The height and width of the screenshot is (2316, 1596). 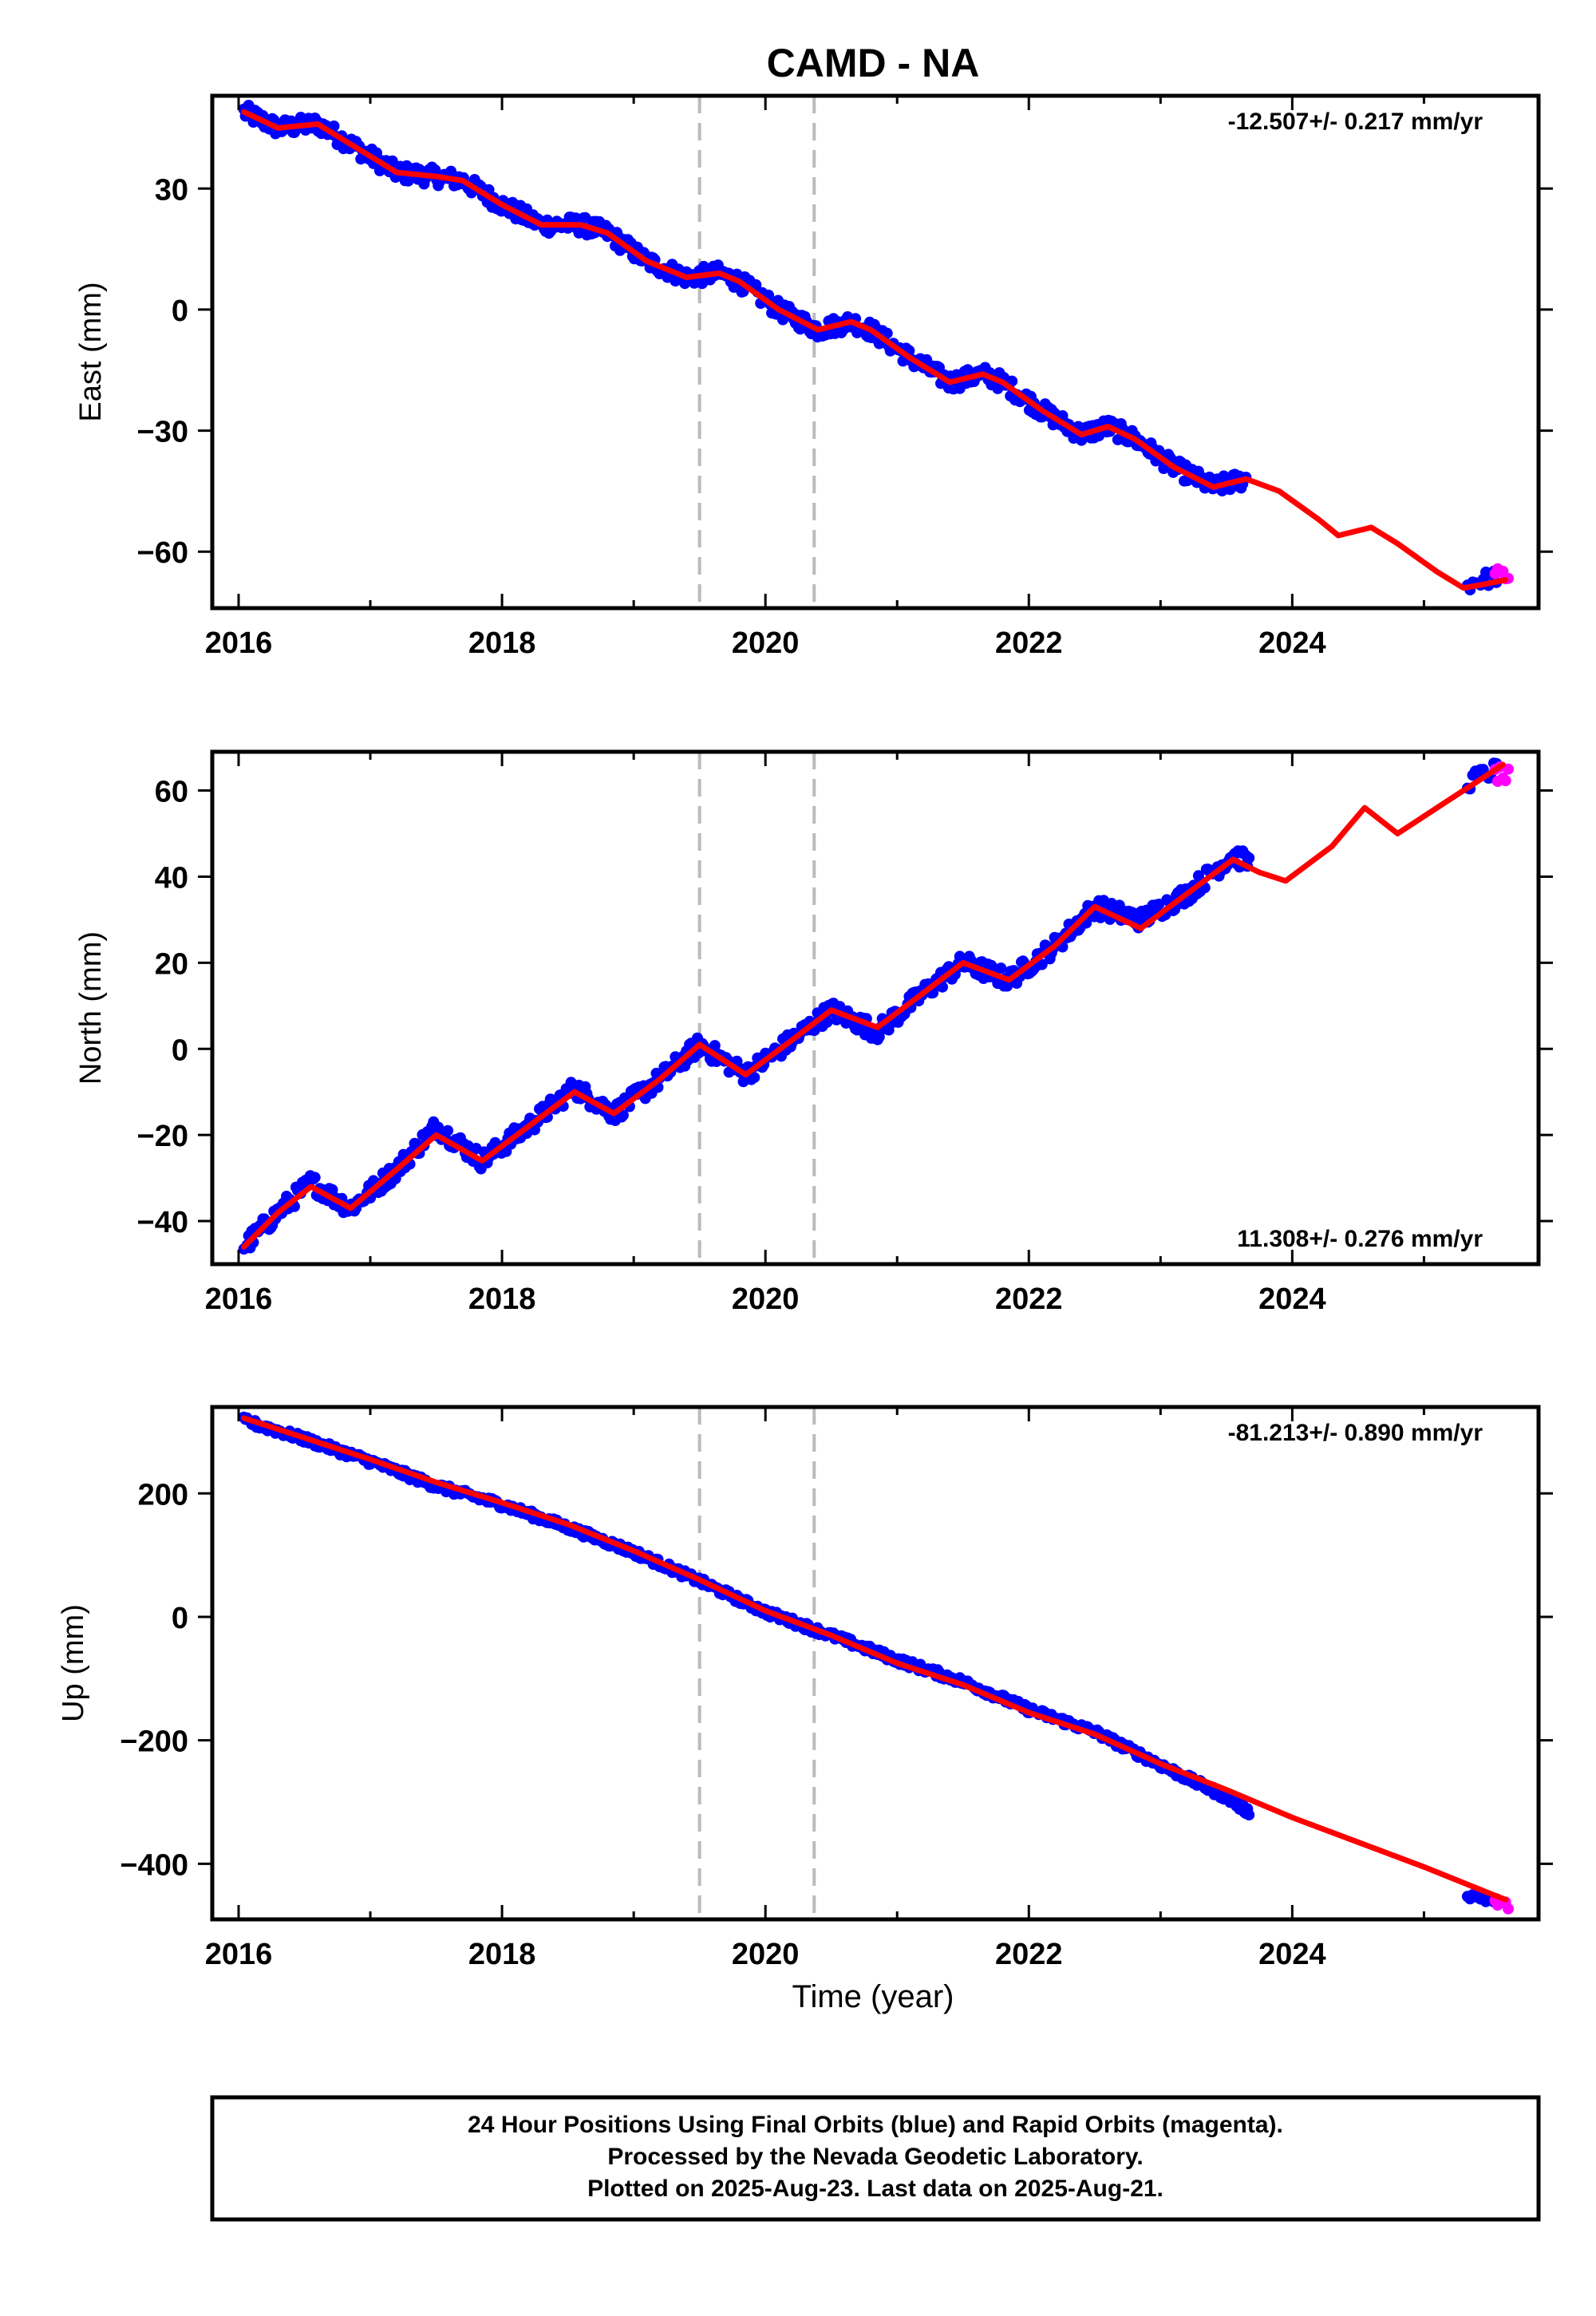 I want to click on rapid-orbit-points, so click(x=1501, y=574).